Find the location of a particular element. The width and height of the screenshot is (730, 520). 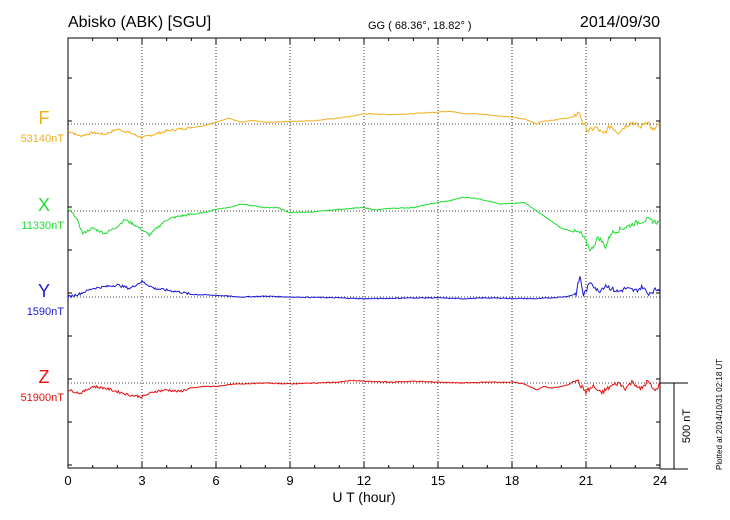

channel-name-z: Z is located at coordinates (44, 377).